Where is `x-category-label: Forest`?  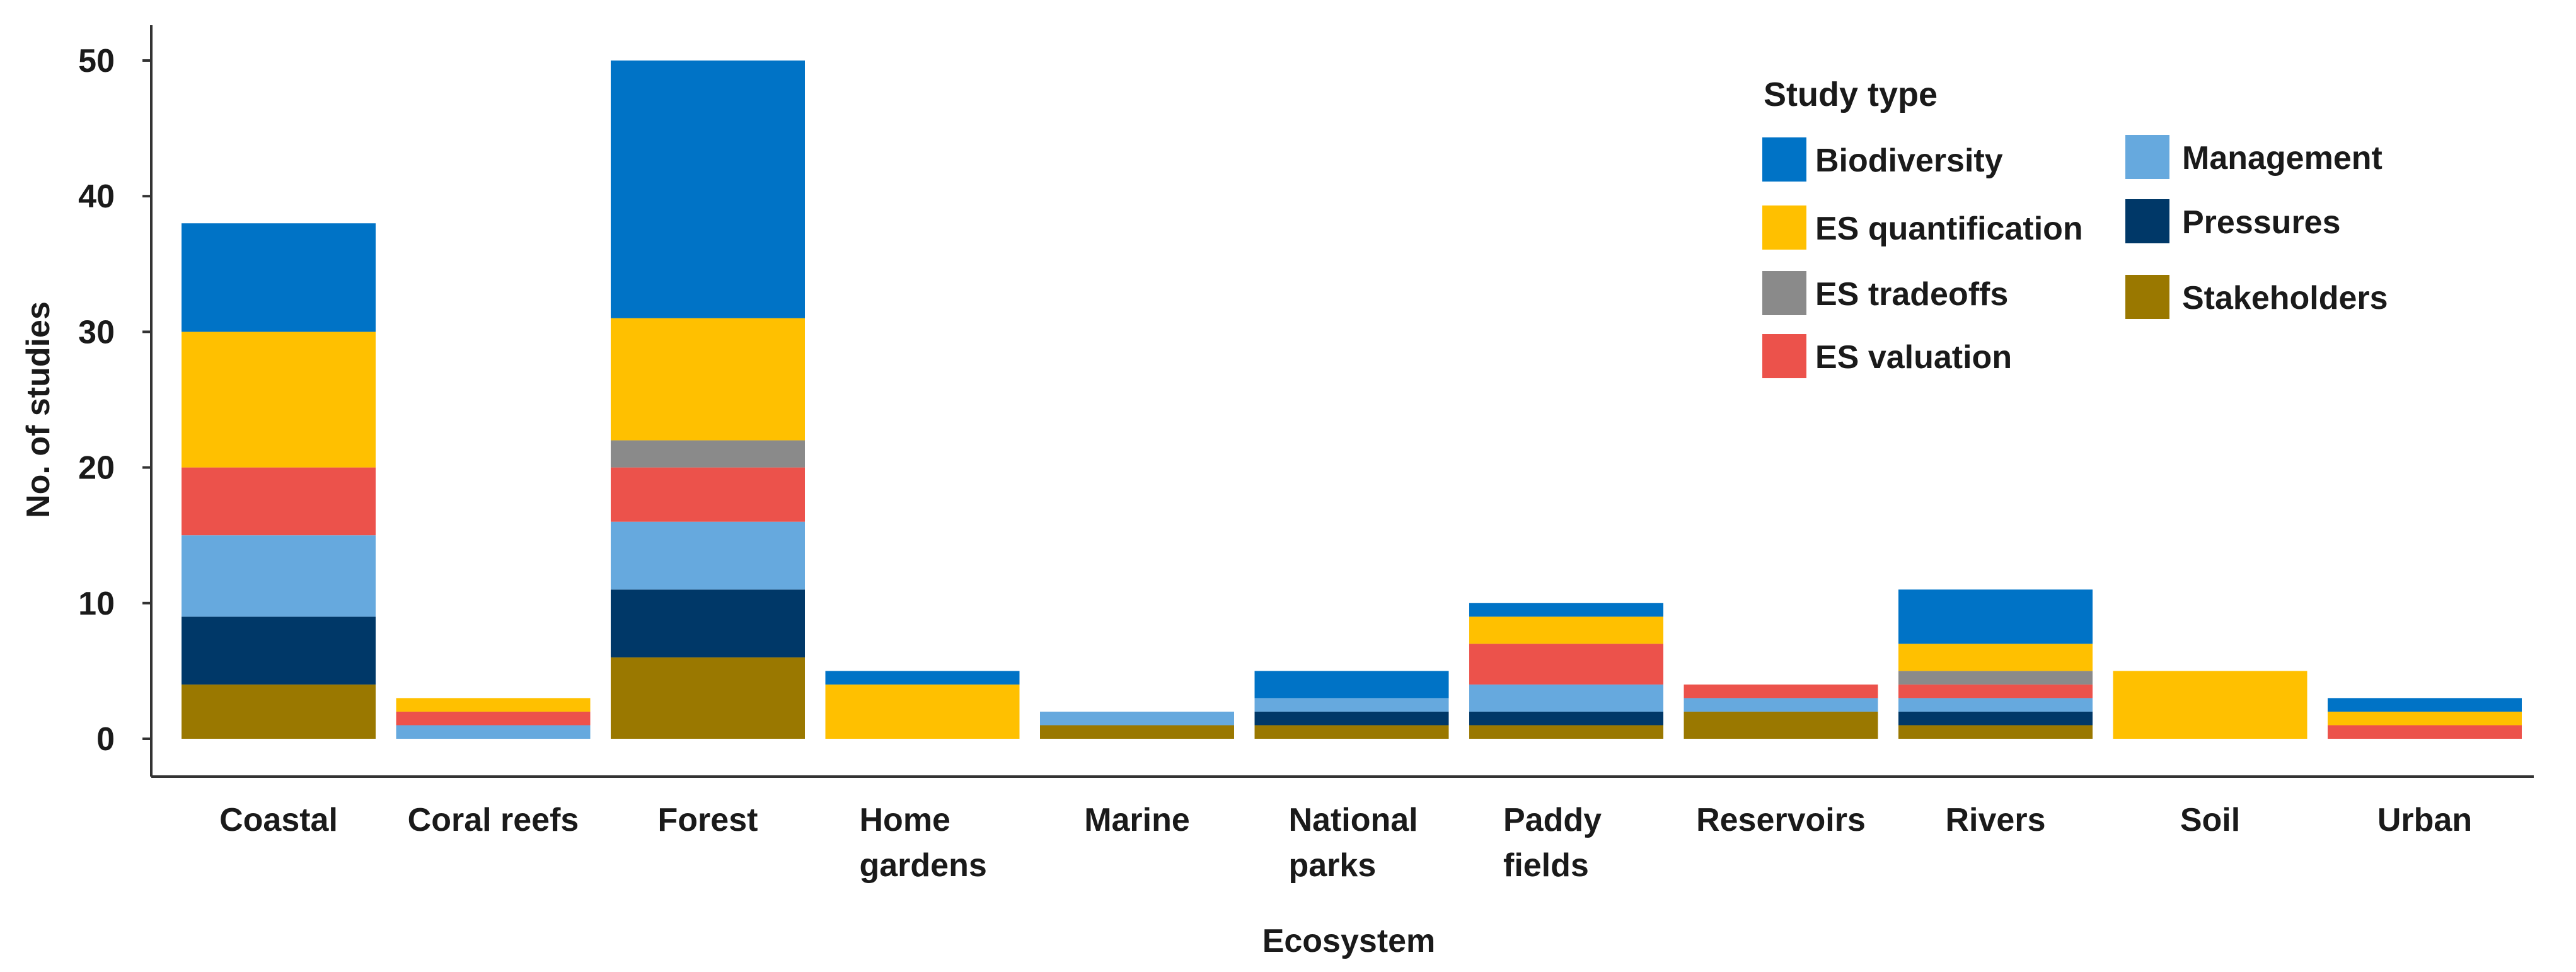
x-category-label: Forest is located at coordinates (708, 820).